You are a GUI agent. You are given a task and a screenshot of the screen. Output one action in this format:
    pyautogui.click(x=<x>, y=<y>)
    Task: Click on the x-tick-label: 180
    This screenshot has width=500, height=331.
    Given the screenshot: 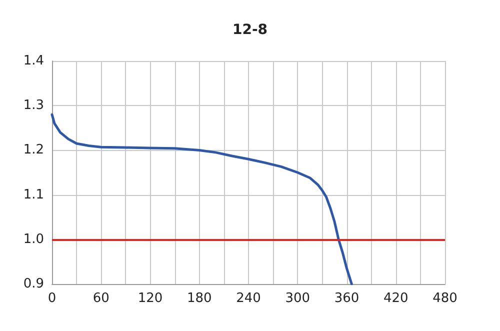 What is the action you would take?
    pyautogui.click(x=199, y=298)
    